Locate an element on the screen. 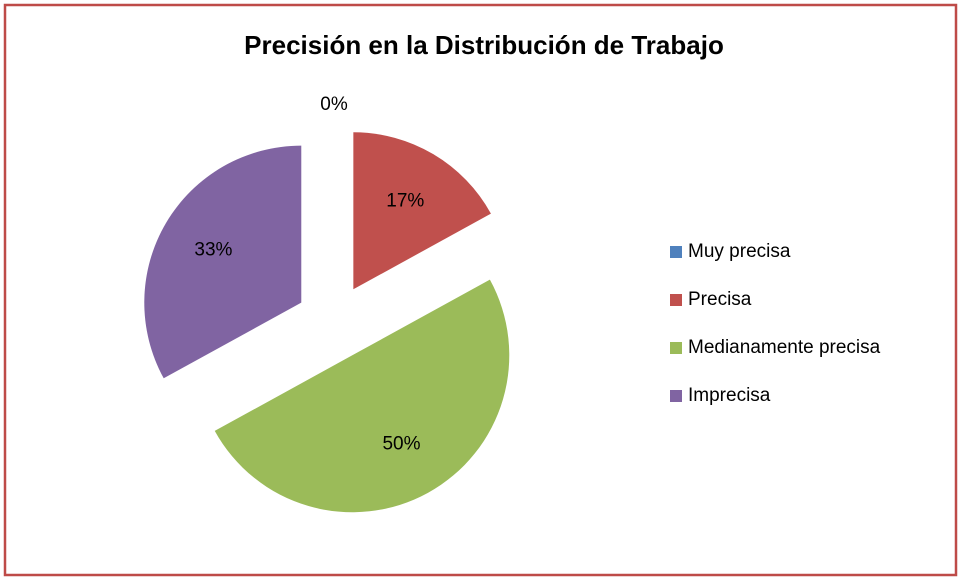 This screenshot has height=581, width=962. legend-label: Muy precisa is located at coordinates (739, 251).